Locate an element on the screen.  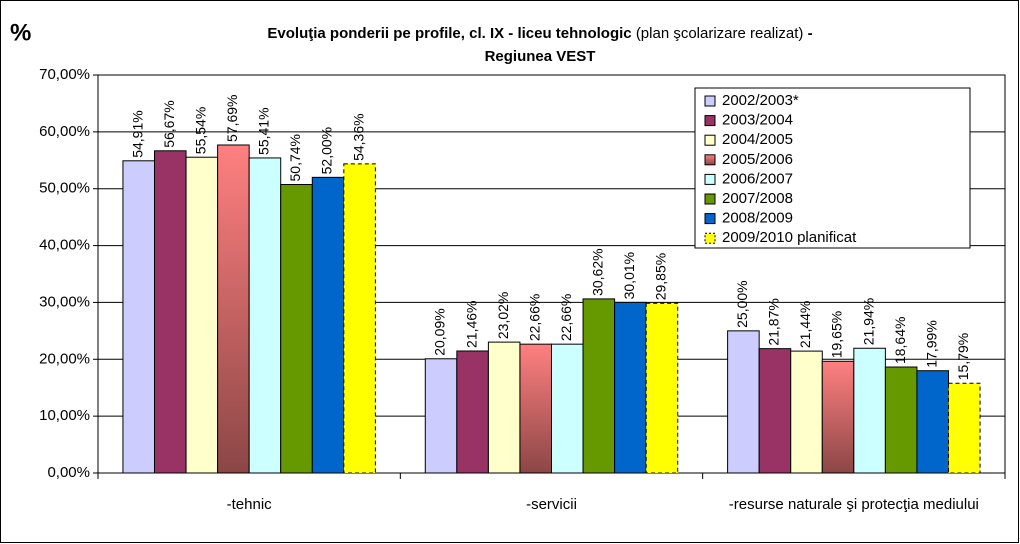
value-label: 52,00% is located at coordinates (327, 150).